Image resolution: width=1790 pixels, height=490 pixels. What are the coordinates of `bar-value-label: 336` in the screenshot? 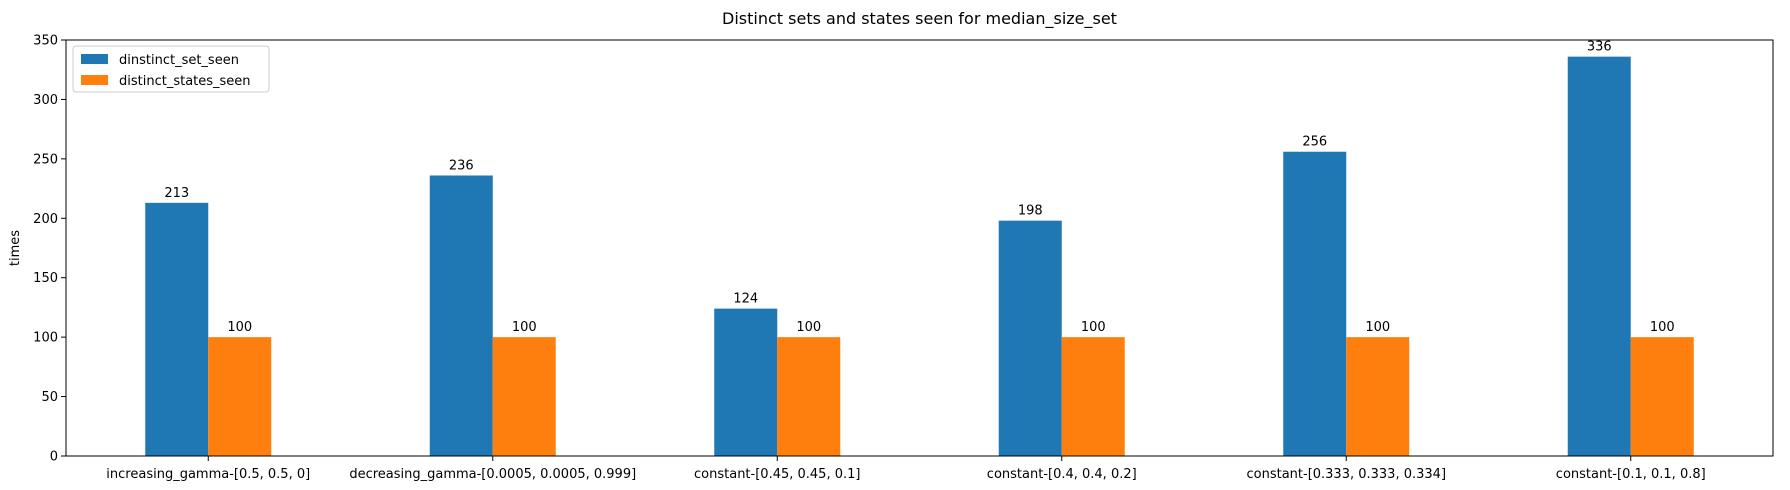 It's located at (1599, 47).